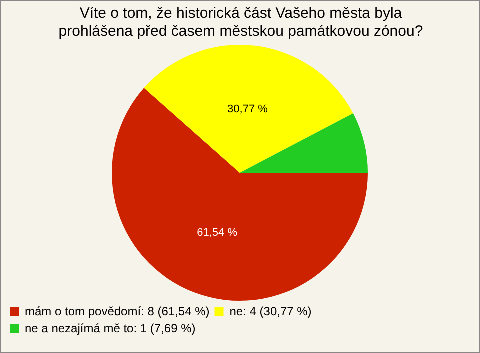  Describe the element at coordinates (217, 232) in the screenshot. I see `data-label: 61,54 %` at that location.